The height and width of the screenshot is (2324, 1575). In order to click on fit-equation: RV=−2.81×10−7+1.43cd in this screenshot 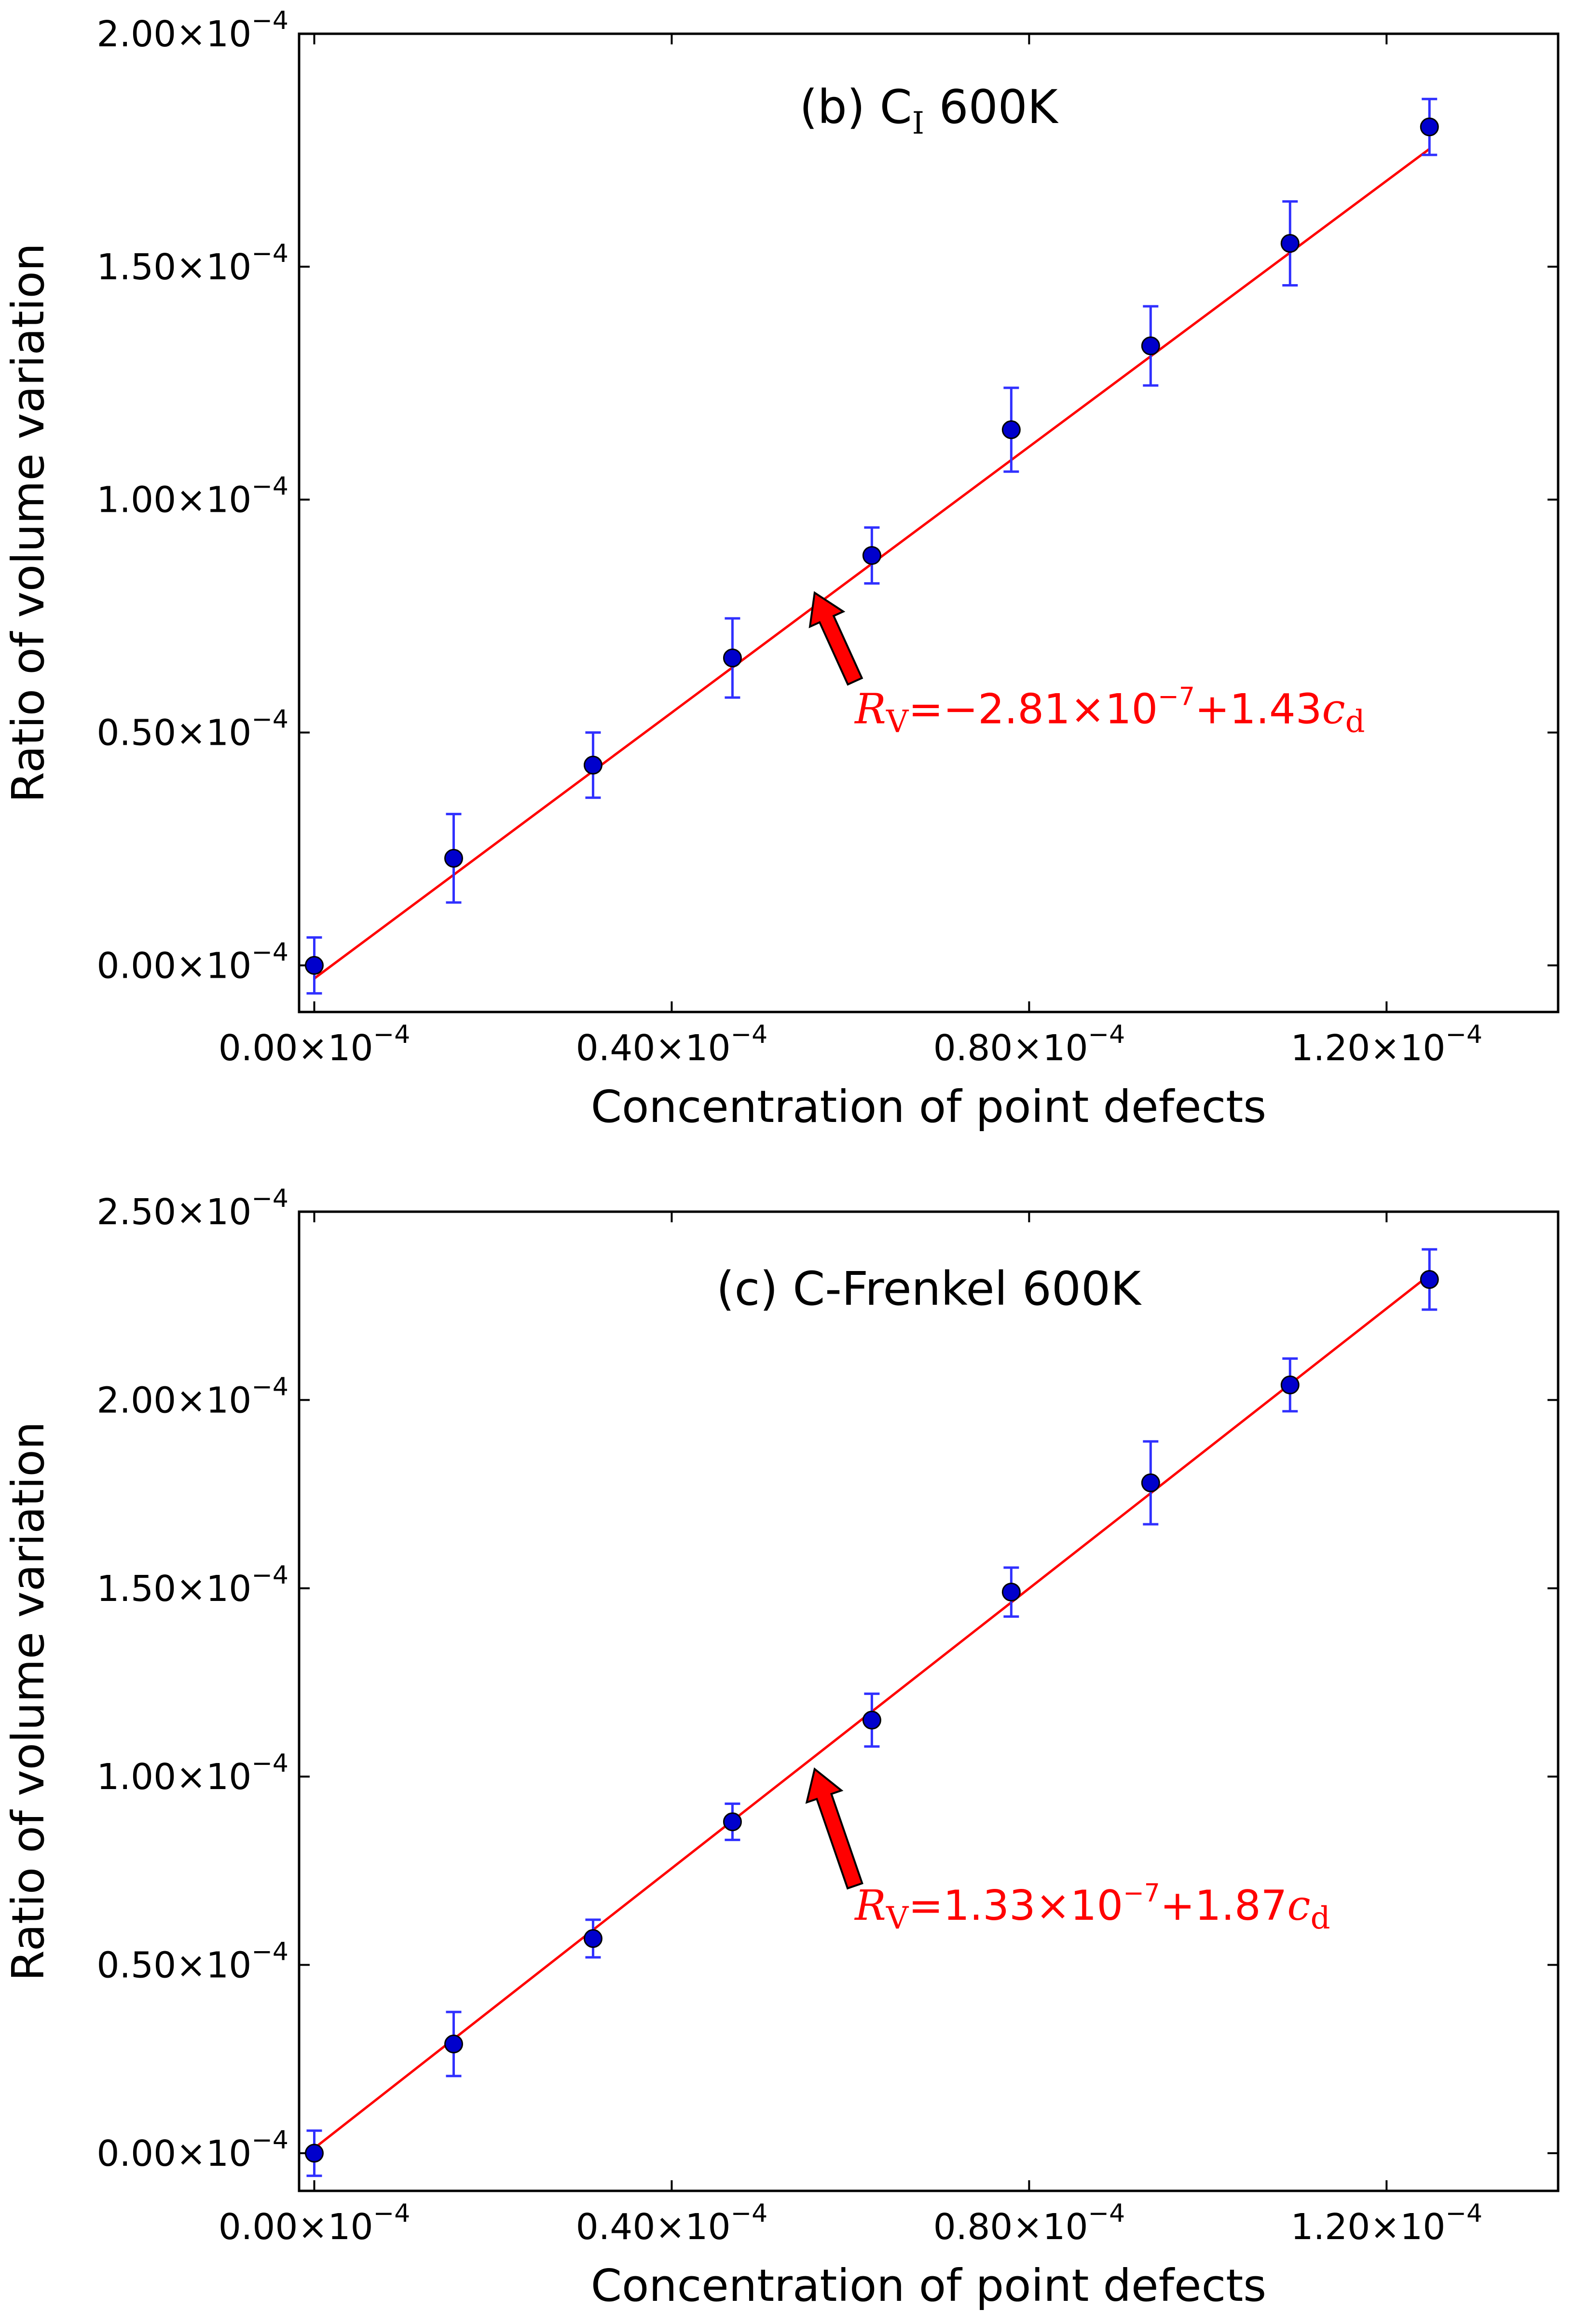, I will do `click(1110, 710)`.